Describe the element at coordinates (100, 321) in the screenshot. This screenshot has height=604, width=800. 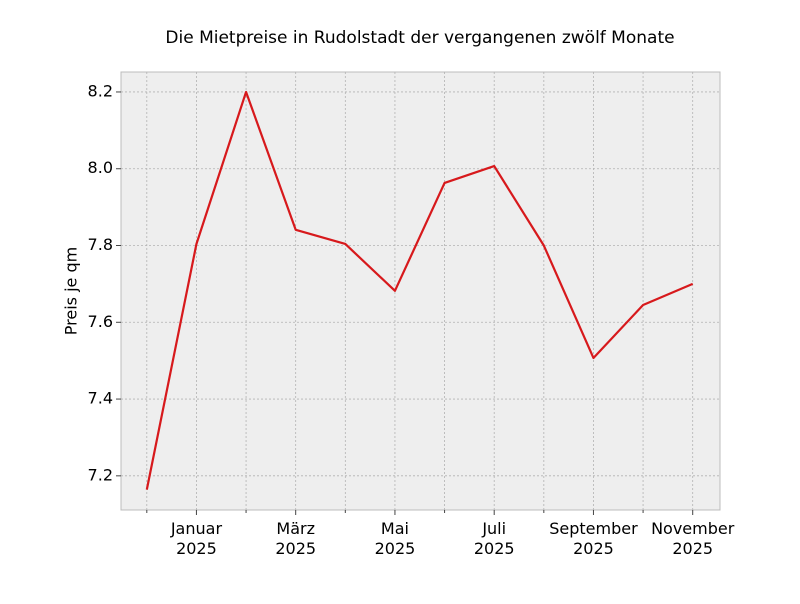
I see `y-tick-label: 7.6` at that location.